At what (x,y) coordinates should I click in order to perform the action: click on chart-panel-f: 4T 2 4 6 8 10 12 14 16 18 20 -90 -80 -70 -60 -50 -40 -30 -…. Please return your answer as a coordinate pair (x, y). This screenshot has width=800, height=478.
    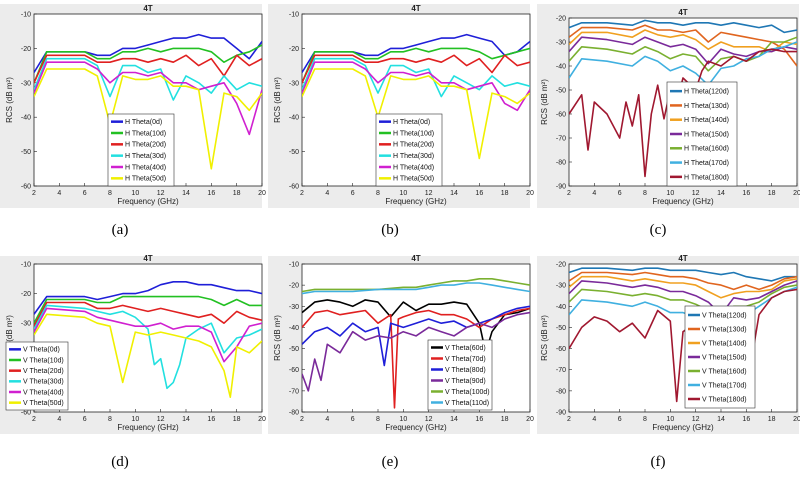
    Looking at the image, I should click on (668, 342).